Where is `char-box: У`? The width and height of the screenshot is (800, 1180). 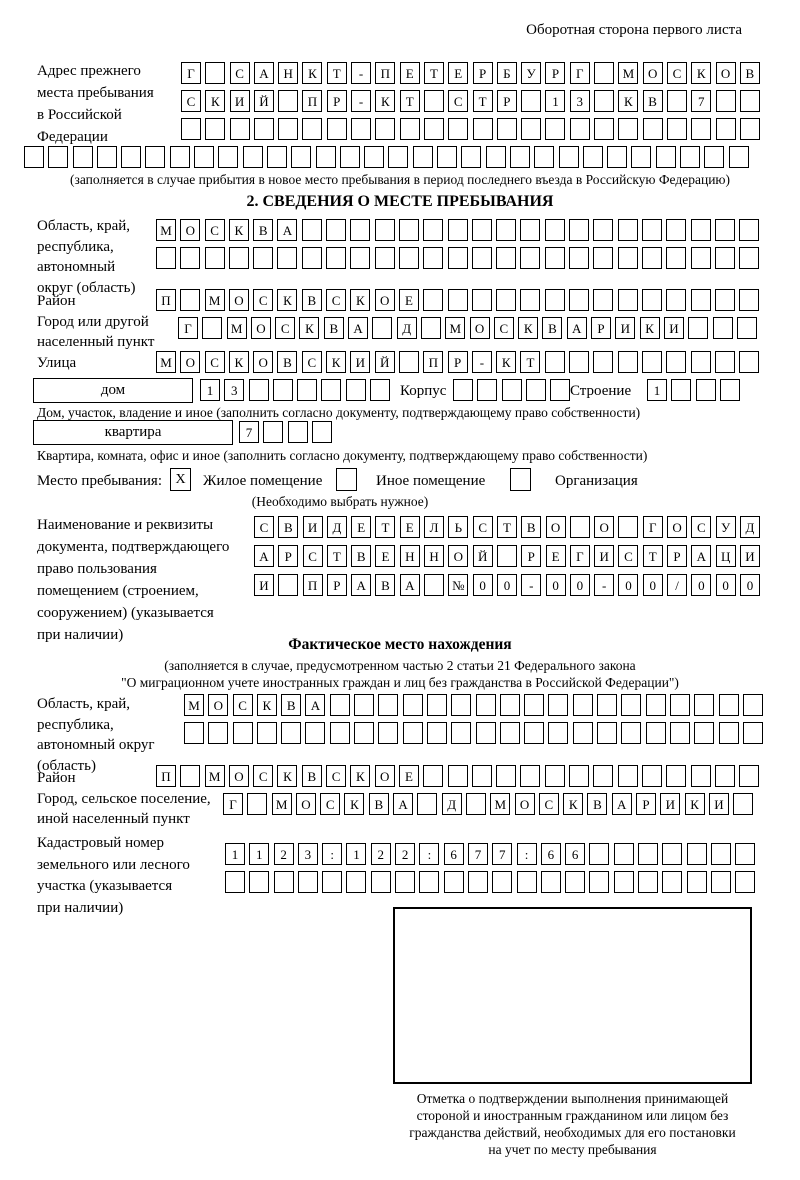 char-box: У is located at coordinates (725, 527).